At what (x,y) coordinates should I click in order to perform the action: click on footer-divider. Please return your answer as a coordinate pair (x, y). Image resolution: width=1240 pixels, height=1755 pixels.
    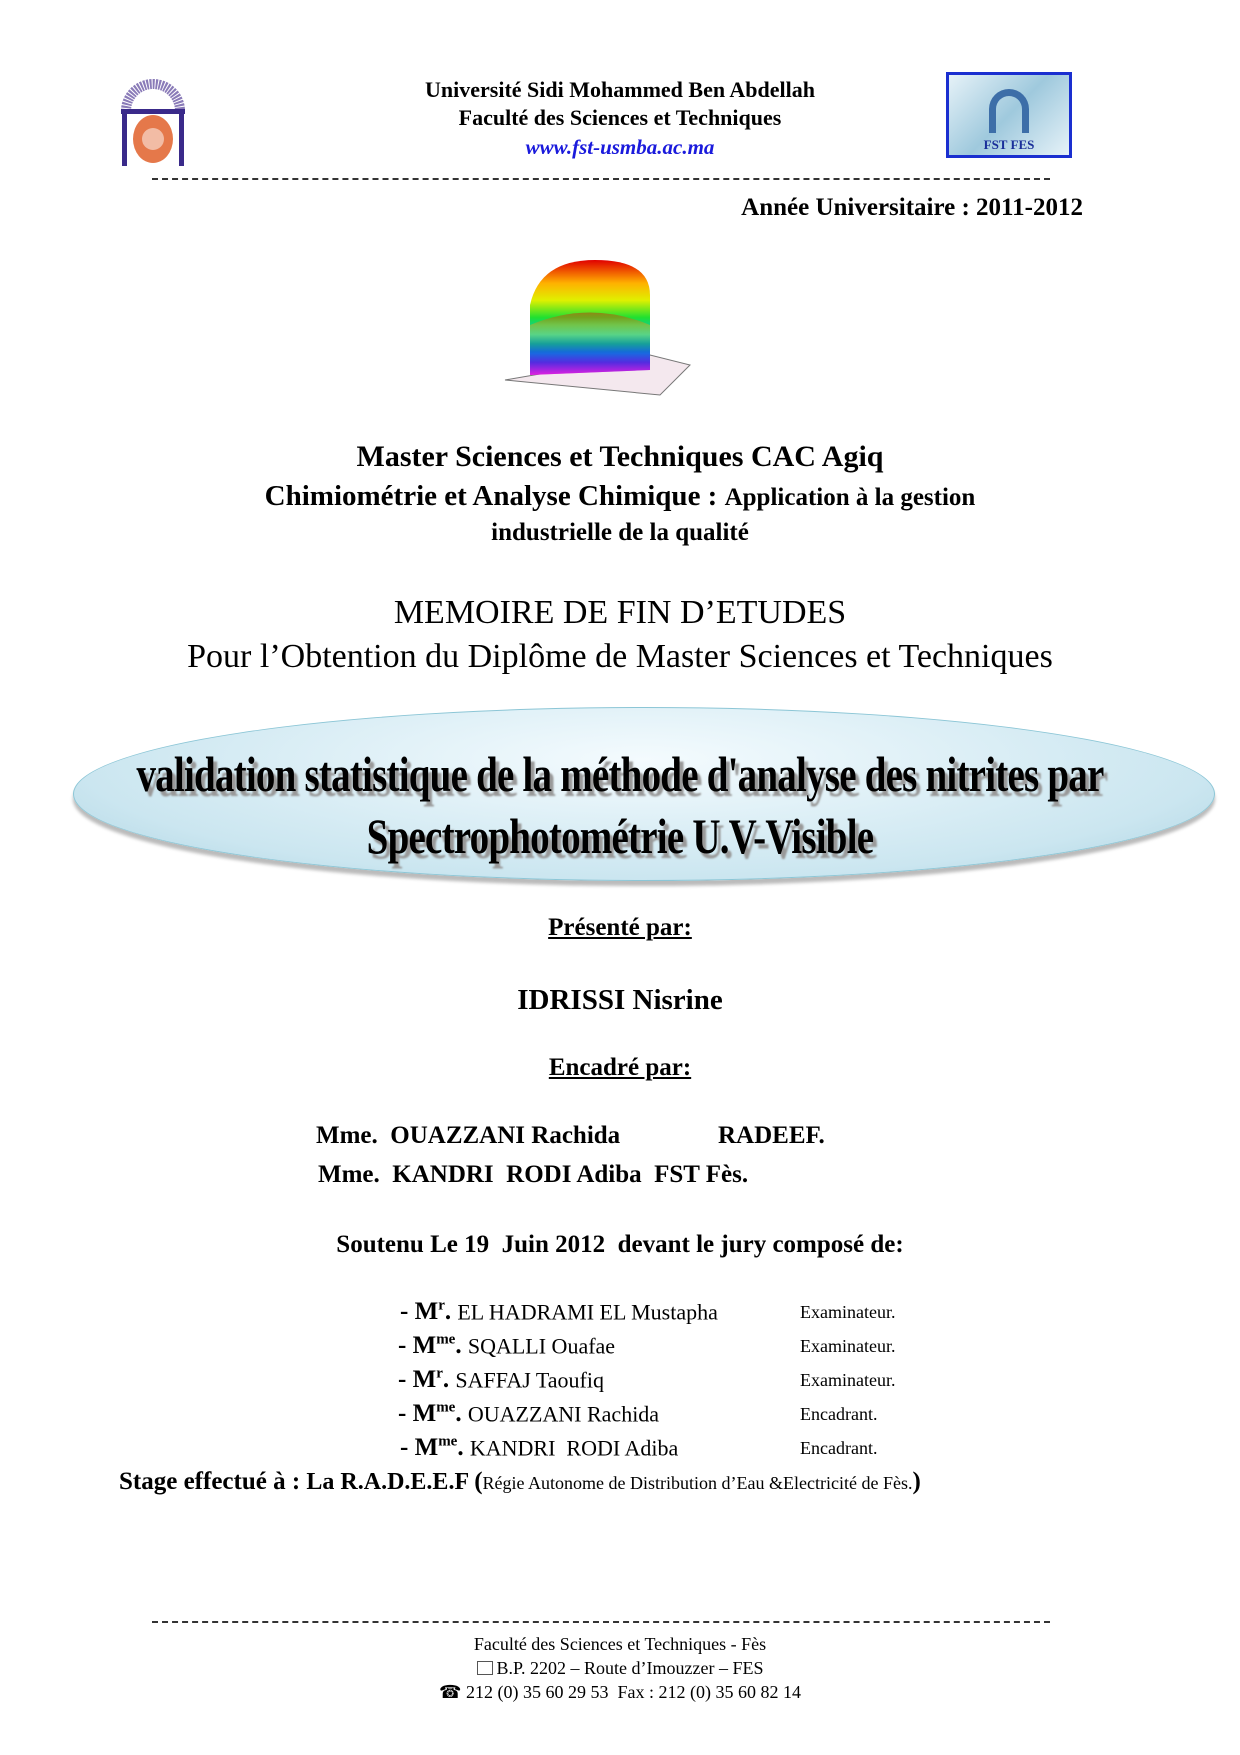
    Looking at the image, I should click on (601, 1622).